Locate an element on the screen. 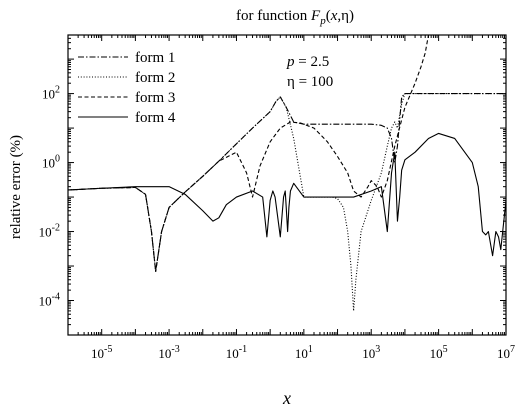 Image resolution: width=520 pixels, height=415 pixels. title-func: F is located at coordinates (315, 16).